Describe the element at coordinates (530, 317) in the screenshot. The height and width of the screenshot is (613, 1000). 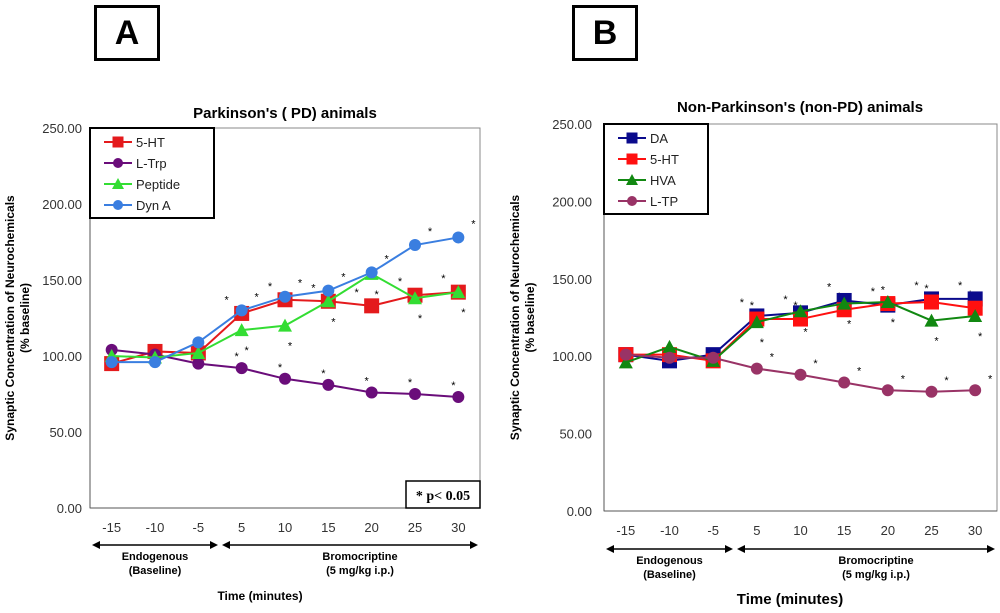
I see `y-axis-label-line: (% baseline)` at that location.